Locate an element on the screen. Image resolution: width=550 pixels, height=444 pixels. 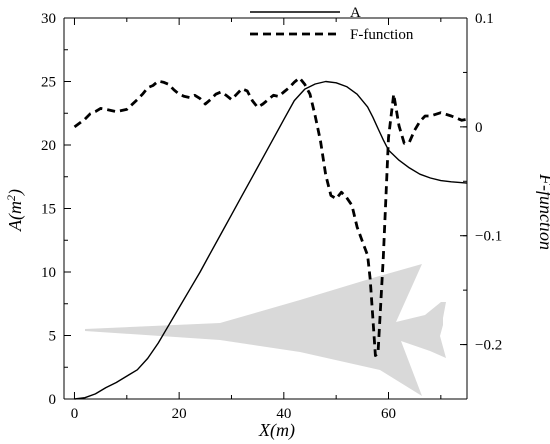
y-left-tick-label: 5 is located at coordinates (53, 337).